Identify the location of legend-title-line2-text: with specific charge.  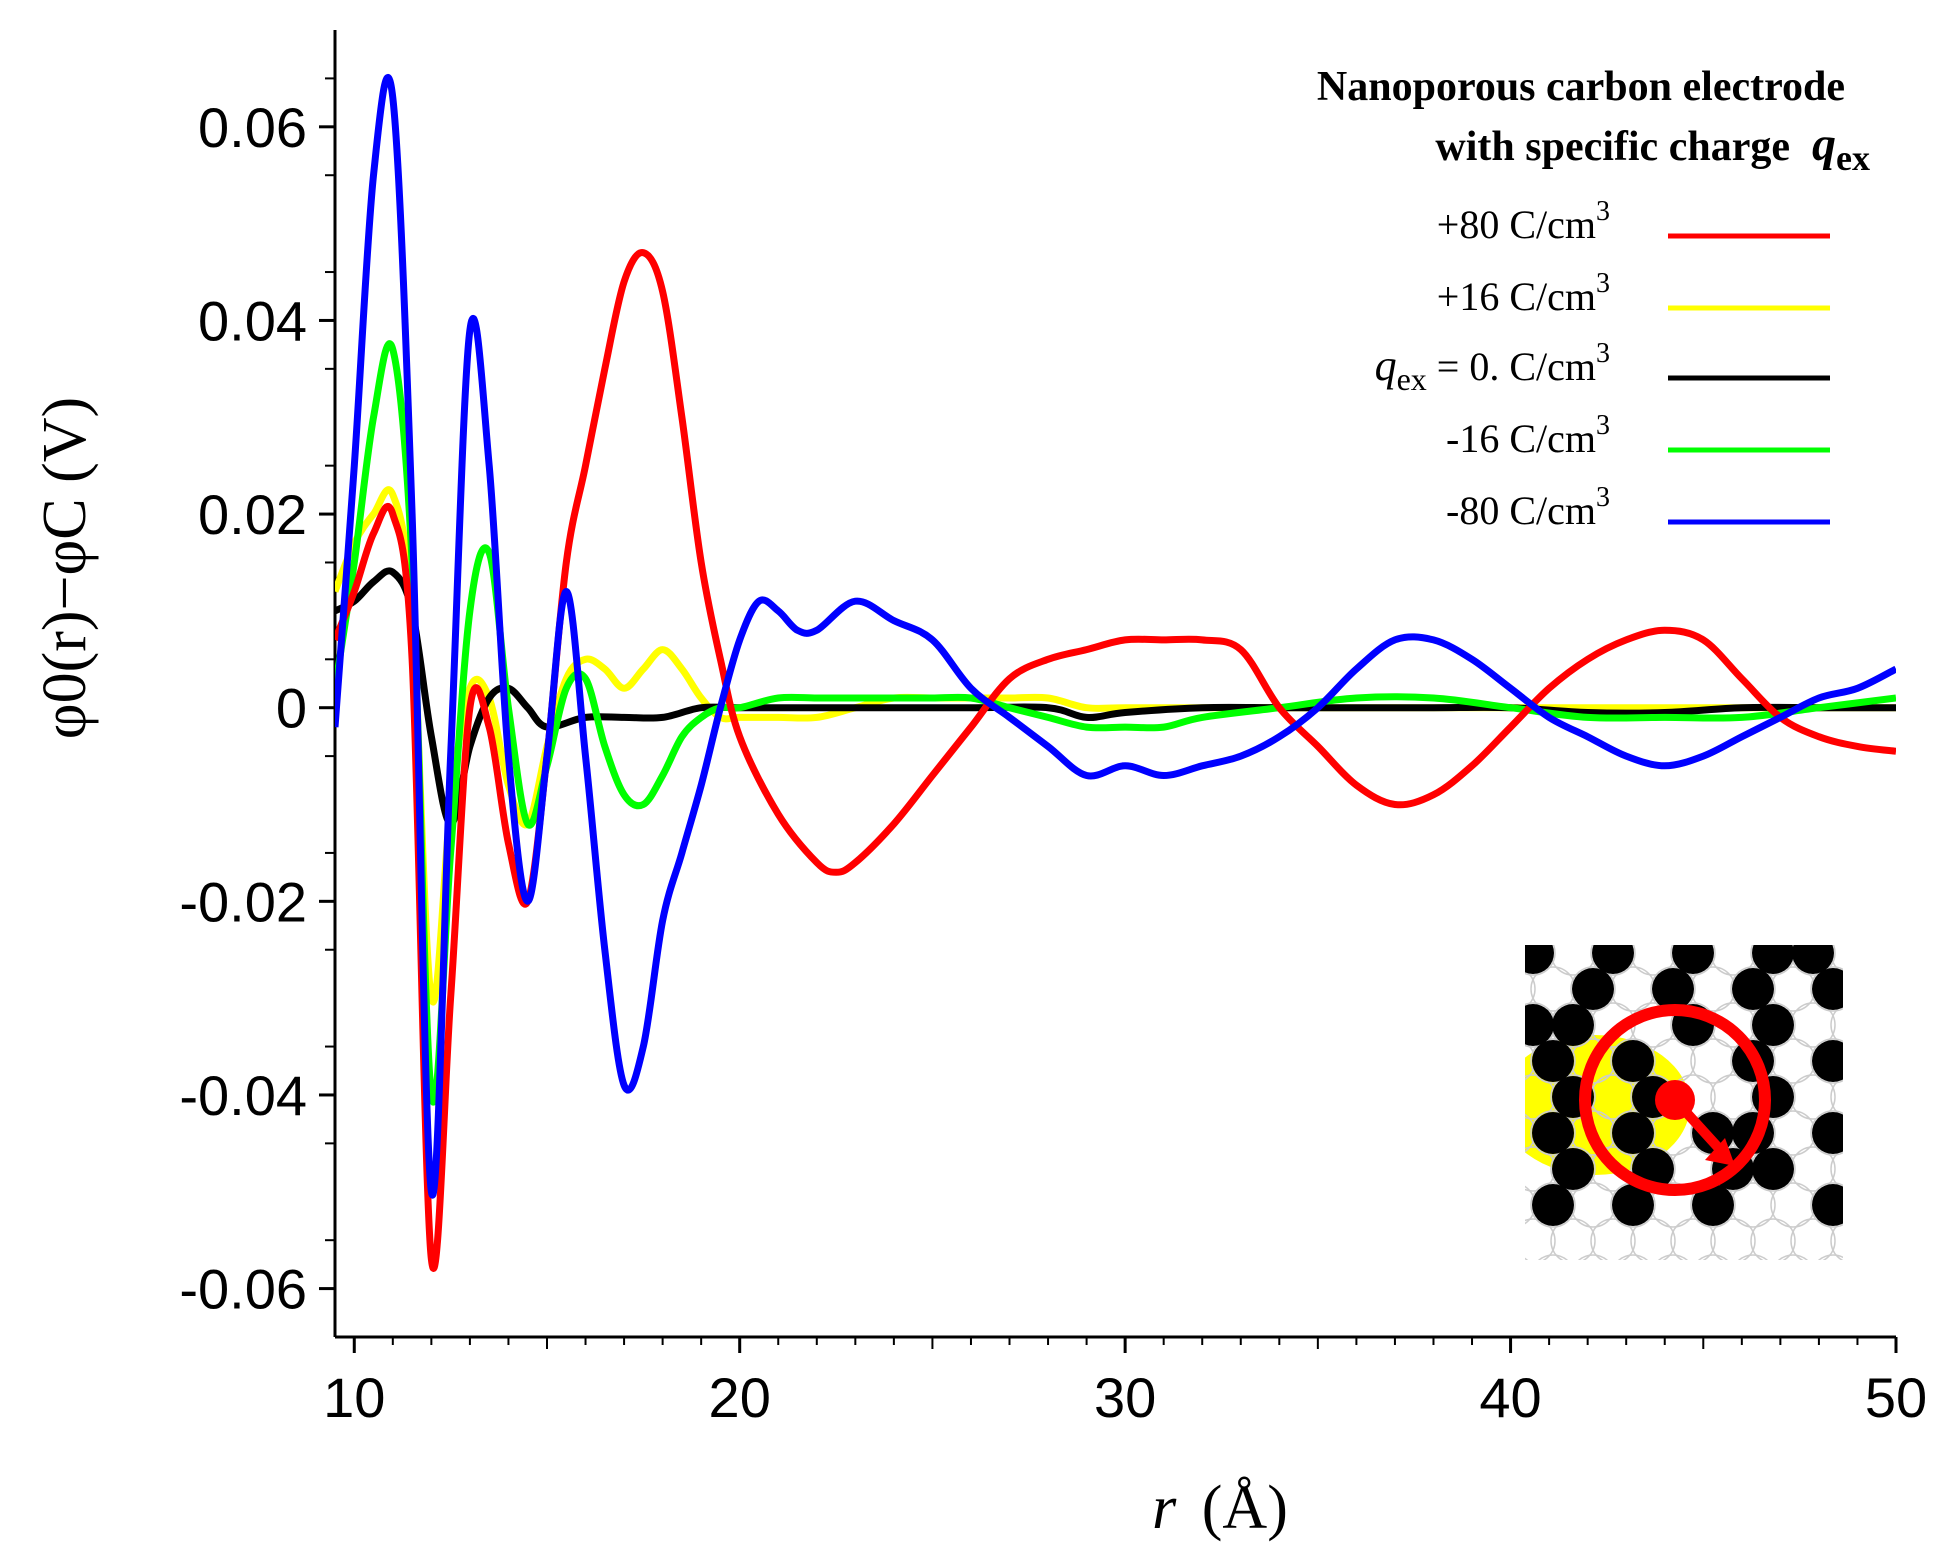
(1612, 147).